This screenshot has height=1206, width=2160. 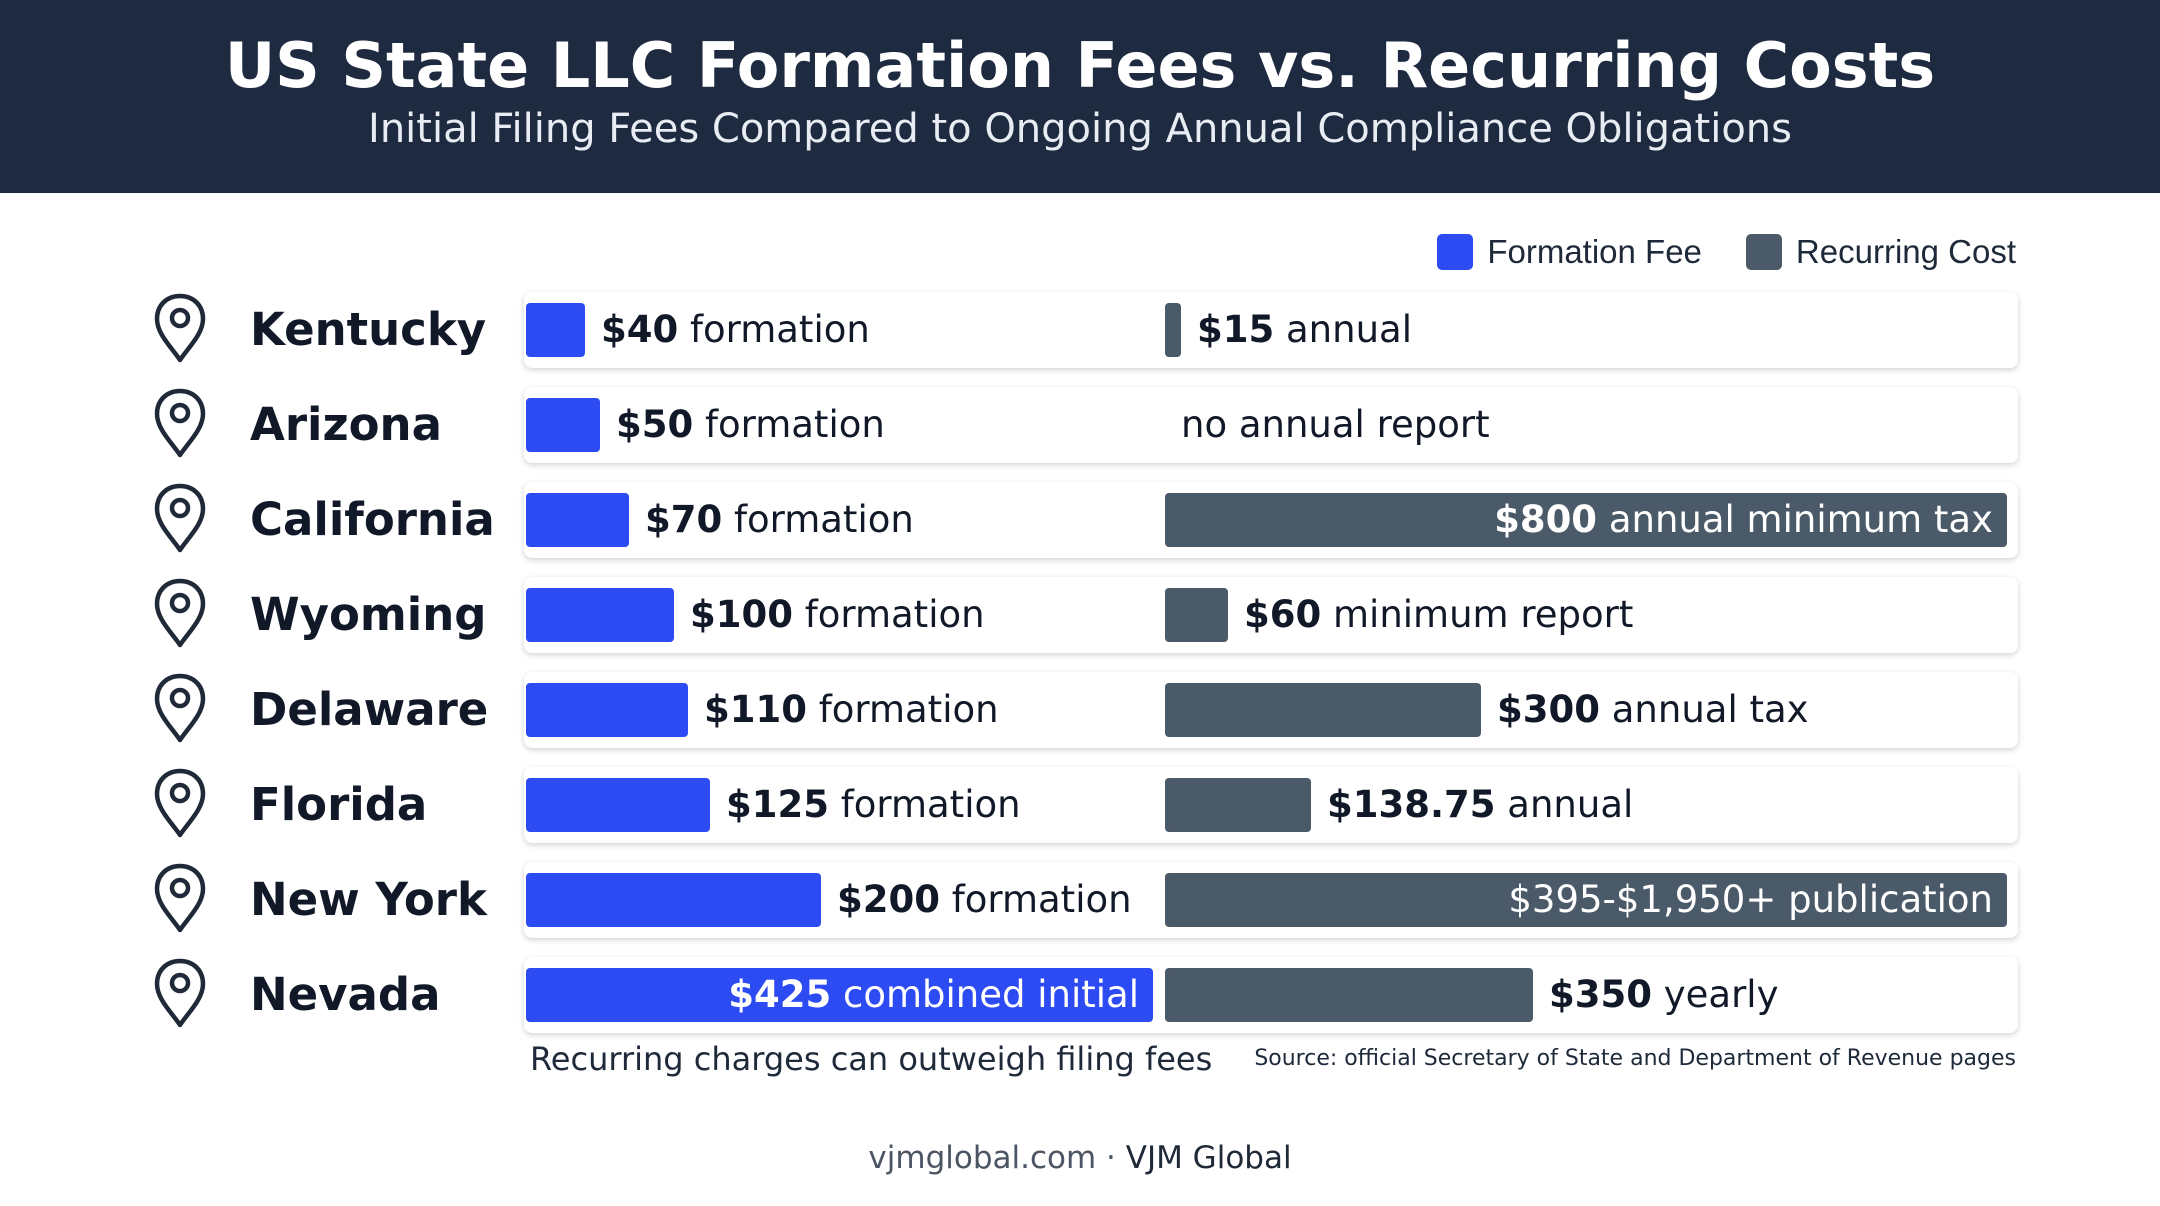 What do you see at coordinates (640, 329) in the screenshot?
I see `formation-amount: $40` at bounding box center [640, 329].